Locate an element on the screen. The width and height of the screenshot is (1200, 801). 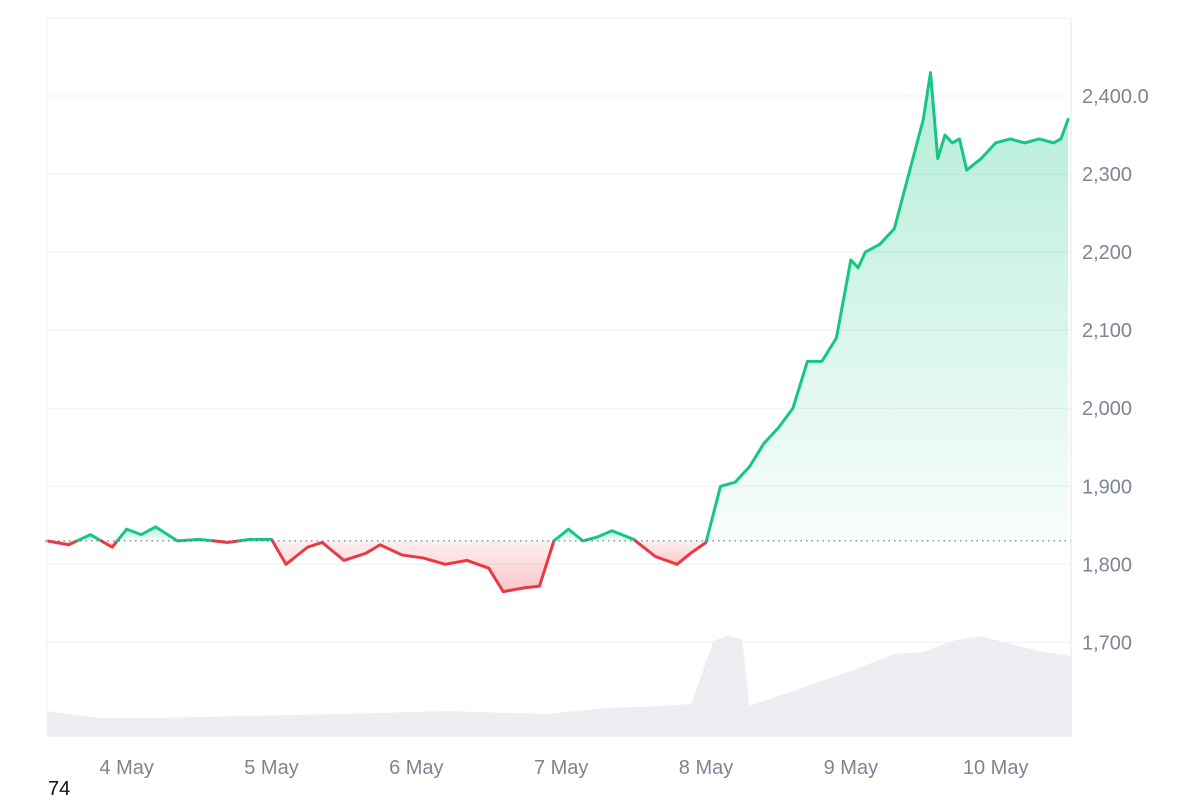
x-tick-label: 7 May is located at coordinates (561, 768).